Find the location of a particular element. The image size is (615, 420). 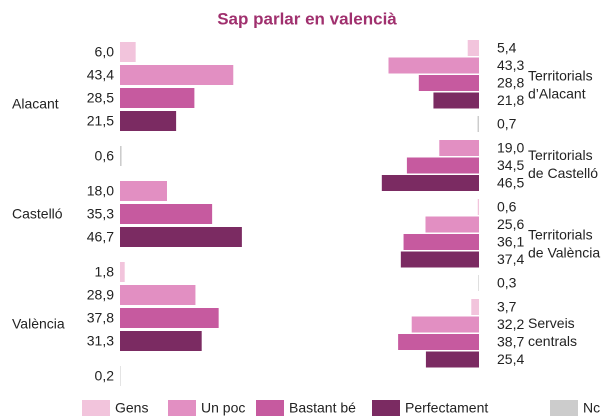

value-label: 6,0 is located at coordinates (105, 52).